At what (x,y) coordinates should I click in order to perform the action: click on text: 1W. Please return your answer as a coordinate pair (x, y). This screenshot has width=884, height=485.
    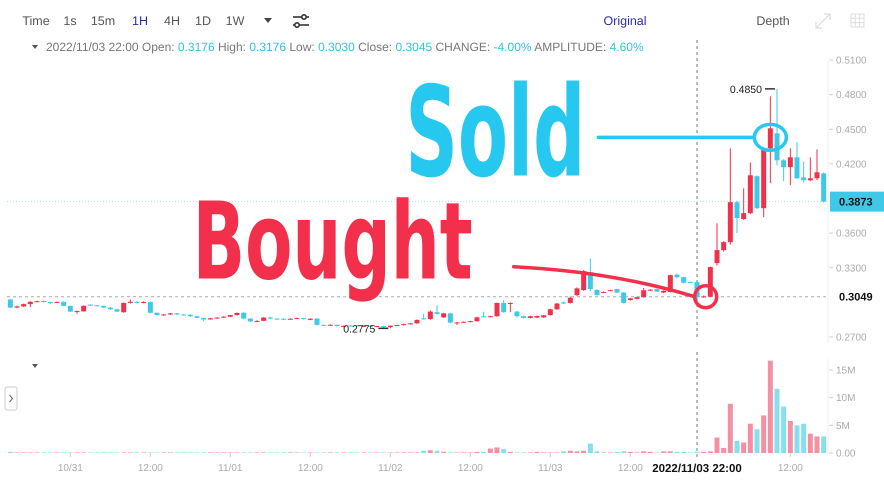
    Looking at the image, I should click on (235, 21).